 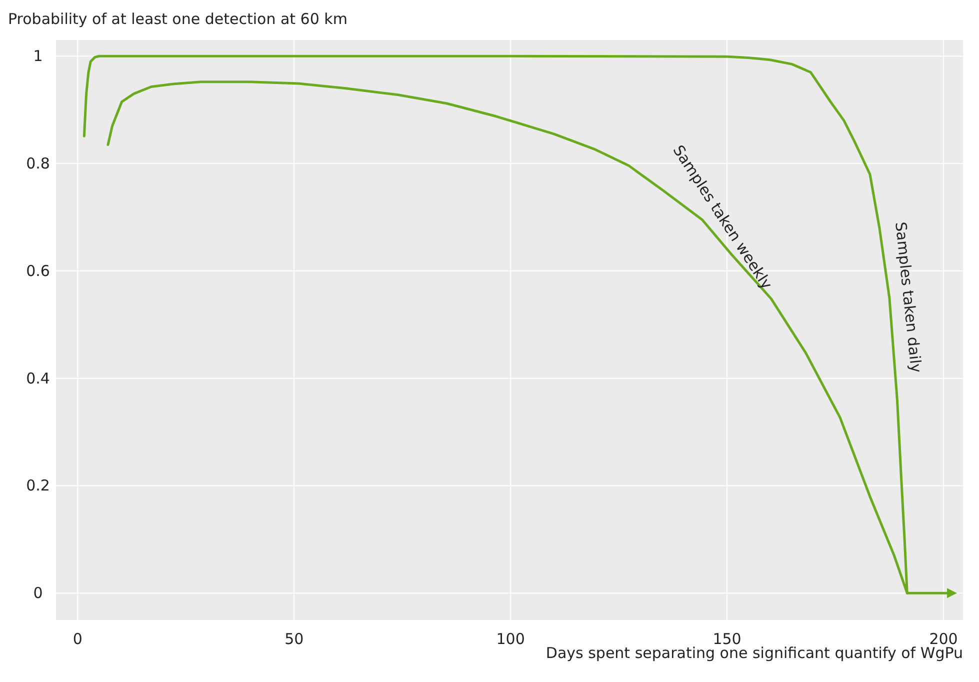 I want to click on y-tick-label: 0, so click(x=38, y=593).